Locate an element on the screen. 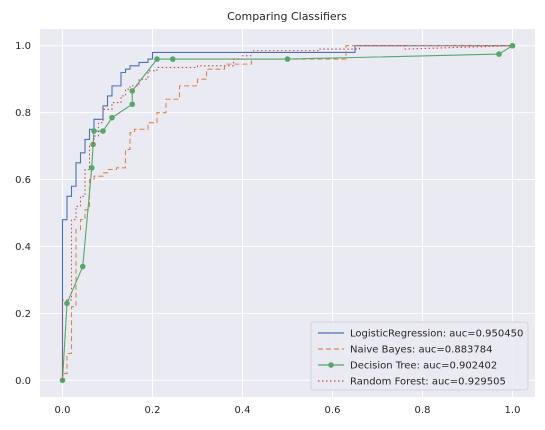 This screenshot has width=545, height=430. x-tick-labels: 0.0 0.2 0.4 0.6 0.8 1.0 is located at coordinates (288, 410).